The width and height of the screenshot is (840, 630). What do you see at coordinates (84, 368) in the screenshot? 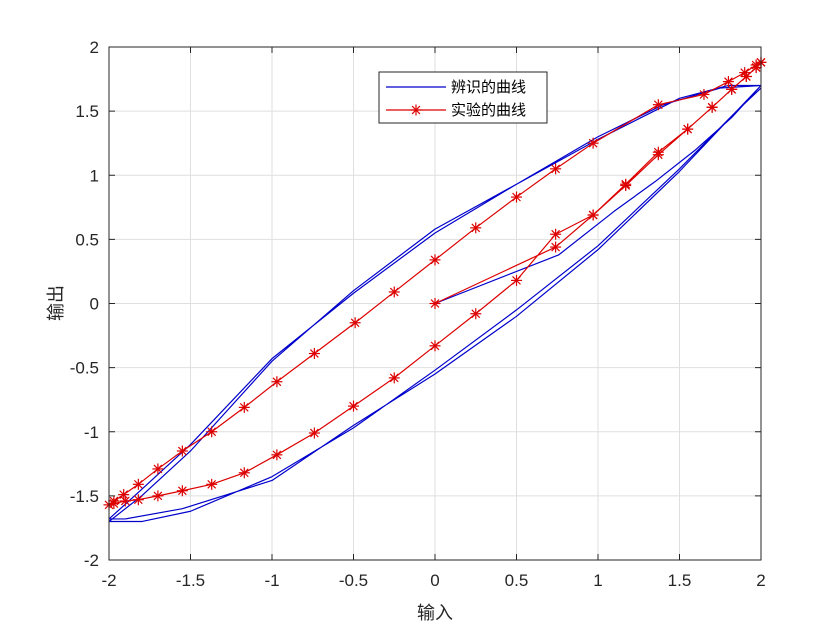
I see `y-tick-label: -0.5` at bounding box center [84, 368].